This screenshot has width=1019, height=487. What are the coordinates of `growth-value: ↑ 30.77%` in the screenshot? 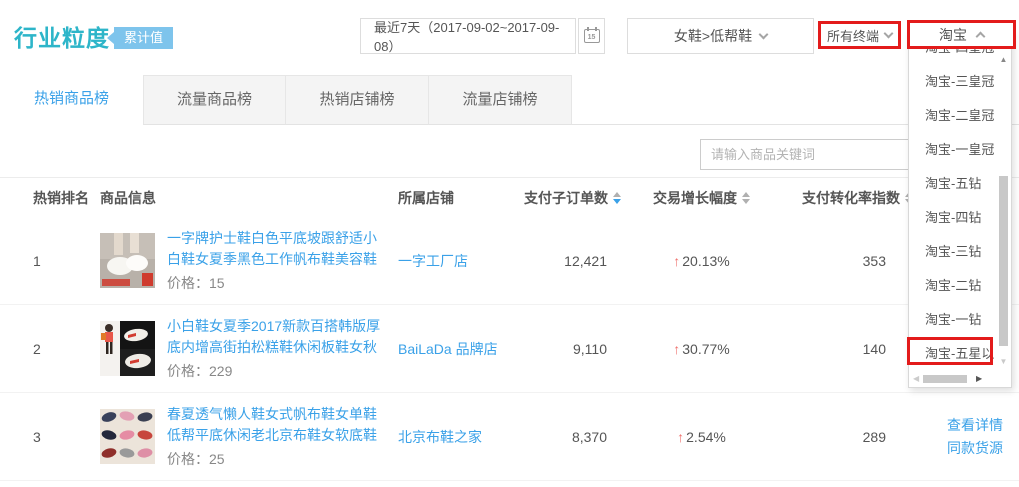 It's located at (701, 349).